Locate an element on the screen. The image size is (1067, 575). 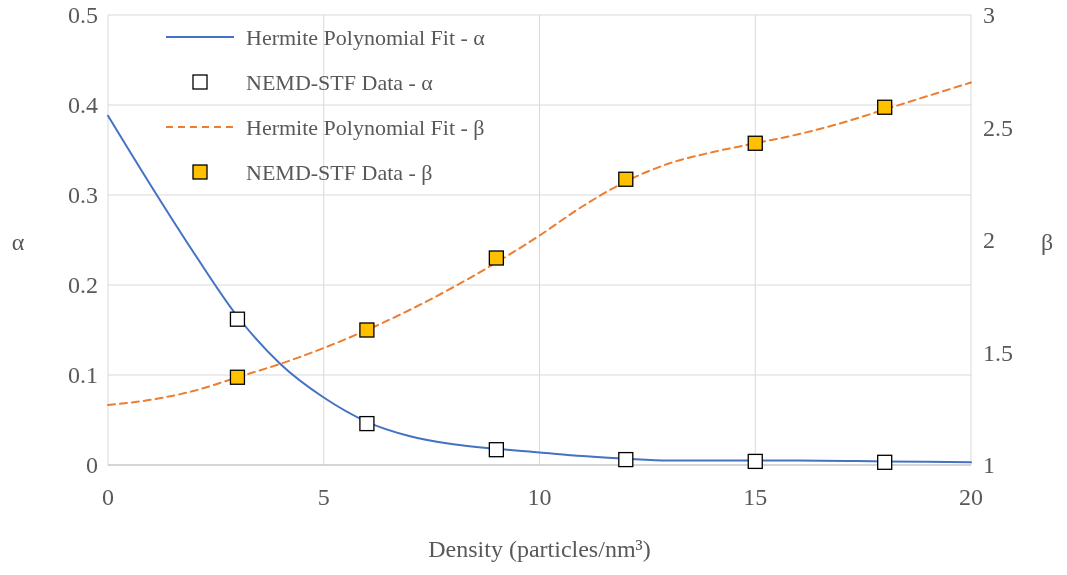
x-axis-title: Density (particles/nm³) is located at coordinates (539, 549).